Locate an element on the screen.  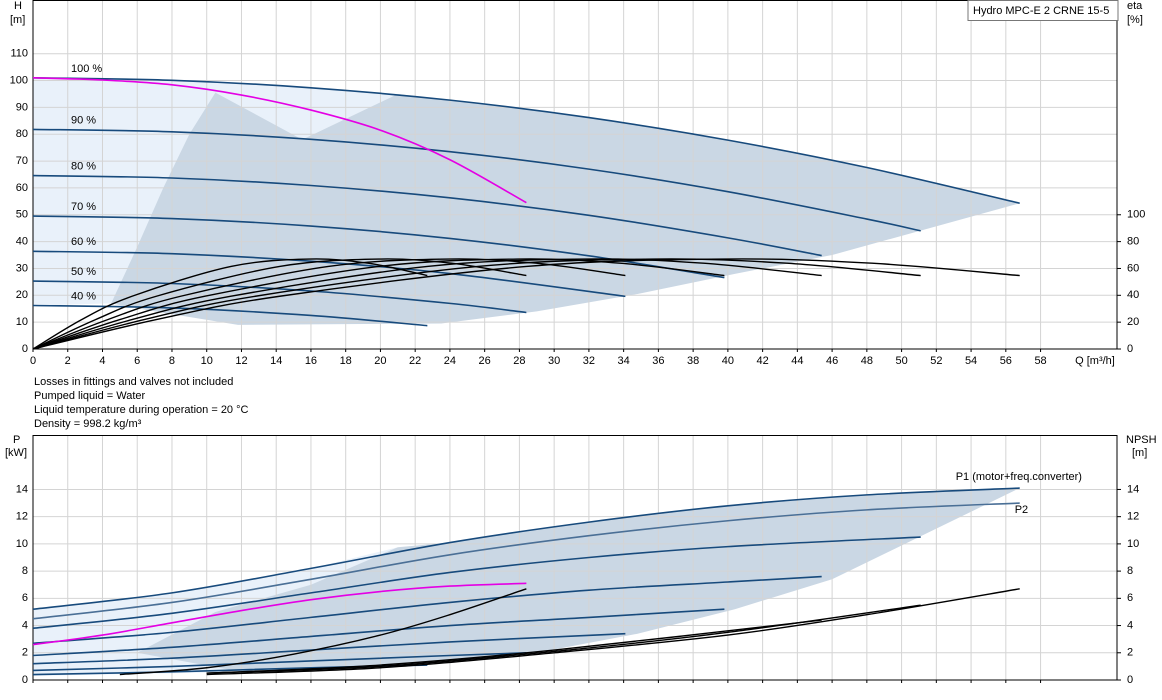
y2-tick-label: 80 is located at coordinates (1133, 242).